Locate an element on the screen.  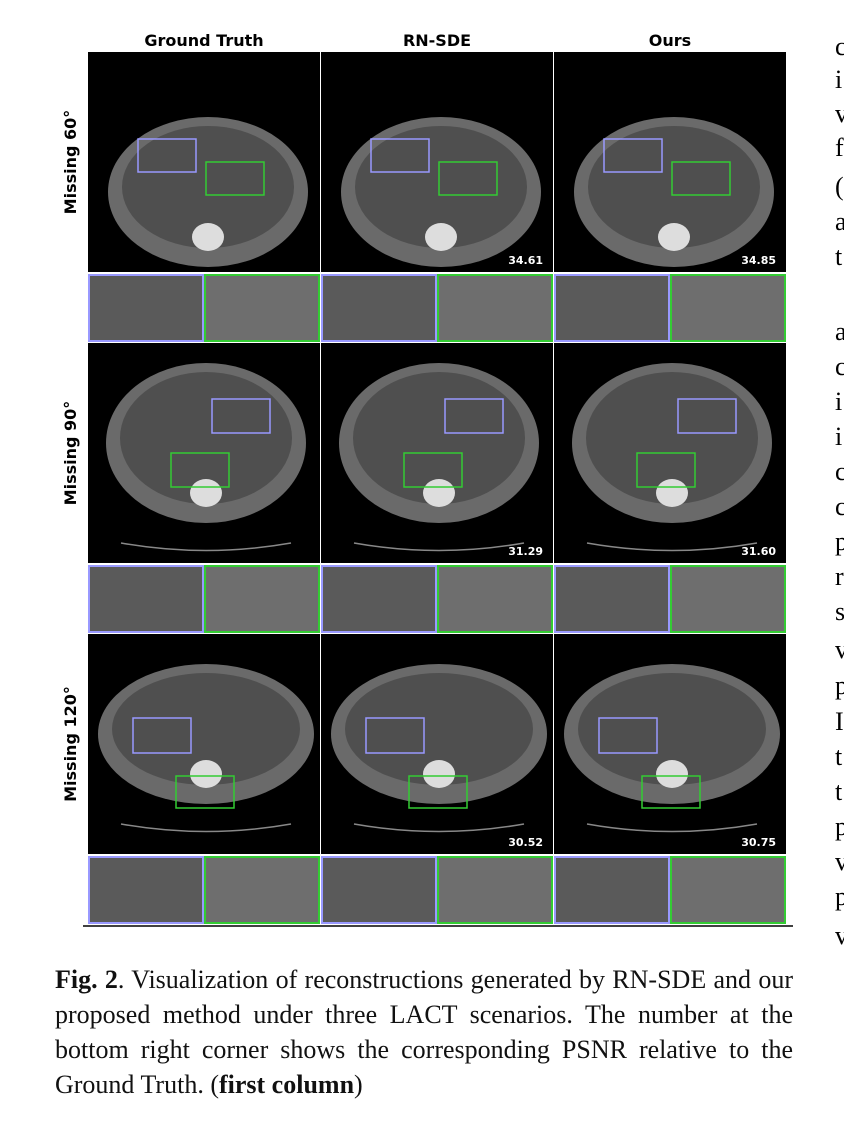
margin-text: I is located at coordinates (839, 721).